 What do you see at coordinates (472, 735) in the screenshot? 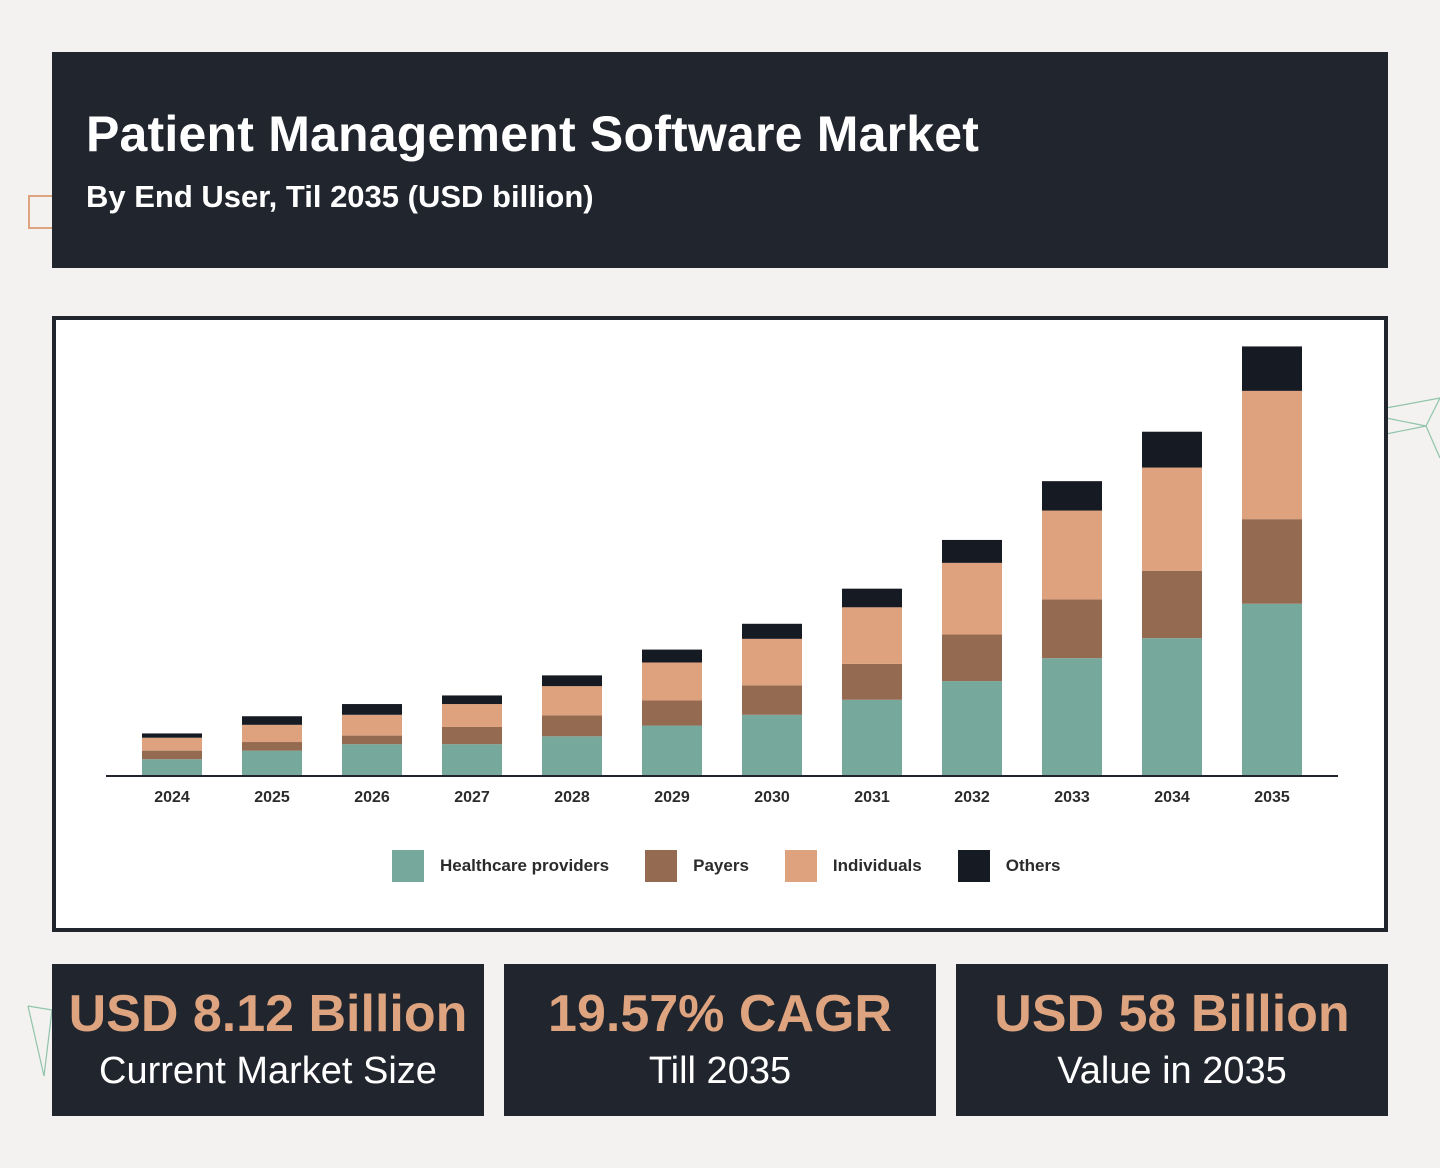
I see `bar-payers-2027` at bounding box center [472, 735].